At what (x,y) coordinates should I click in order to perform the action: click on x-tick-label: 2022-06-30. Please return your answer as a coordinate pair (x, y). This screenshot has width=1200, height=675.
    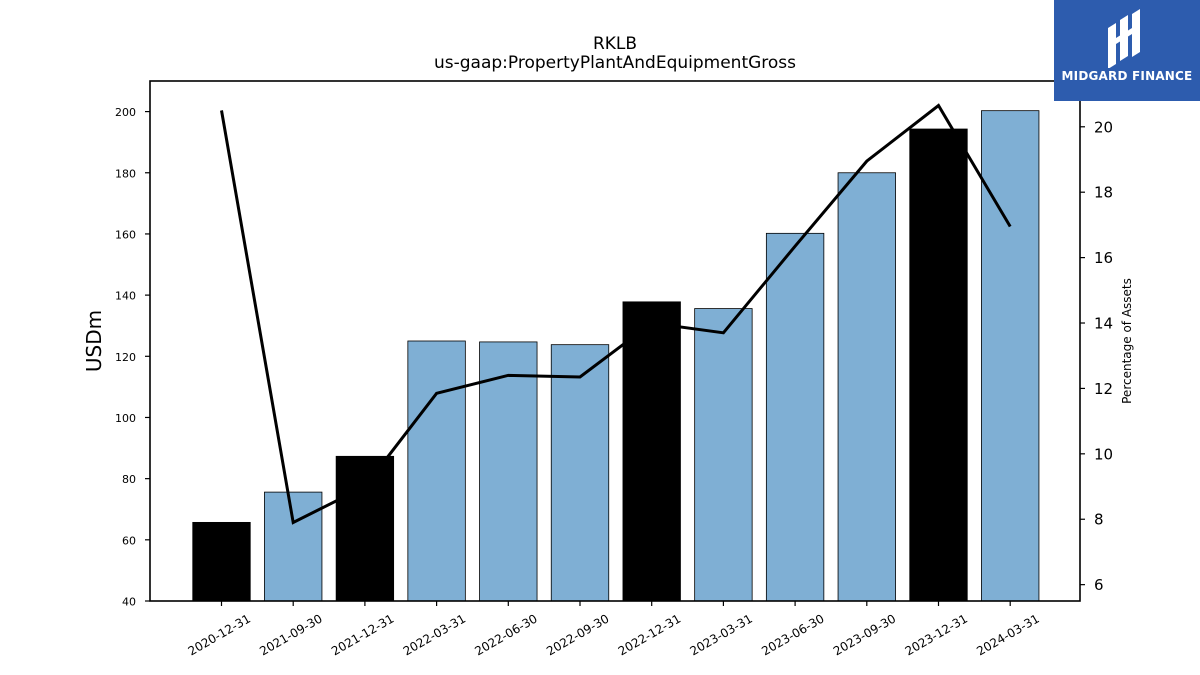
    Looking at the image, I should click on (505, 634).